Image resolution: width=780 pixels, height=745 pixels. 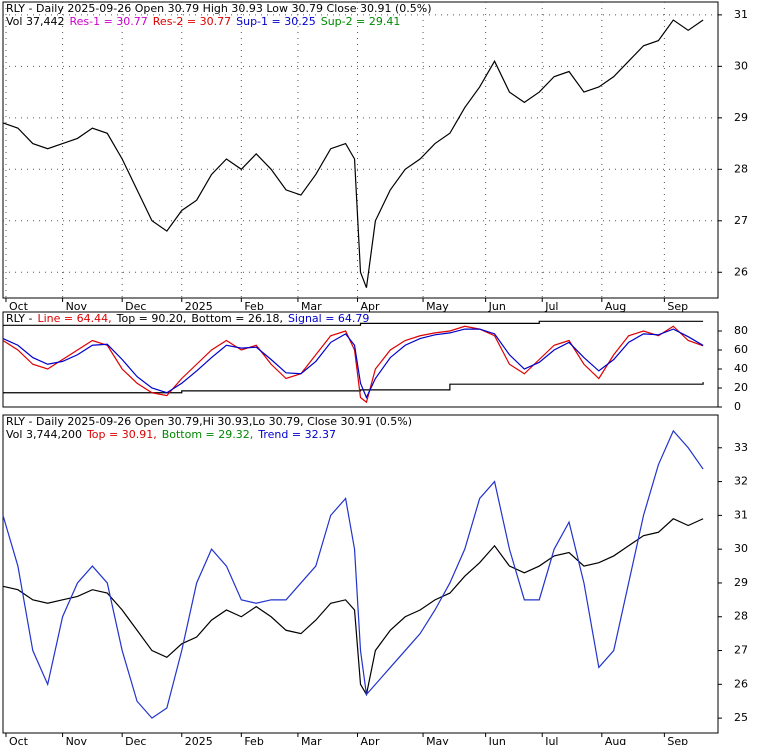 What do you see at coordinates (737, 406) in the screenshot?
I see `y-tick-label: 0` at bounding box center [737, 406].